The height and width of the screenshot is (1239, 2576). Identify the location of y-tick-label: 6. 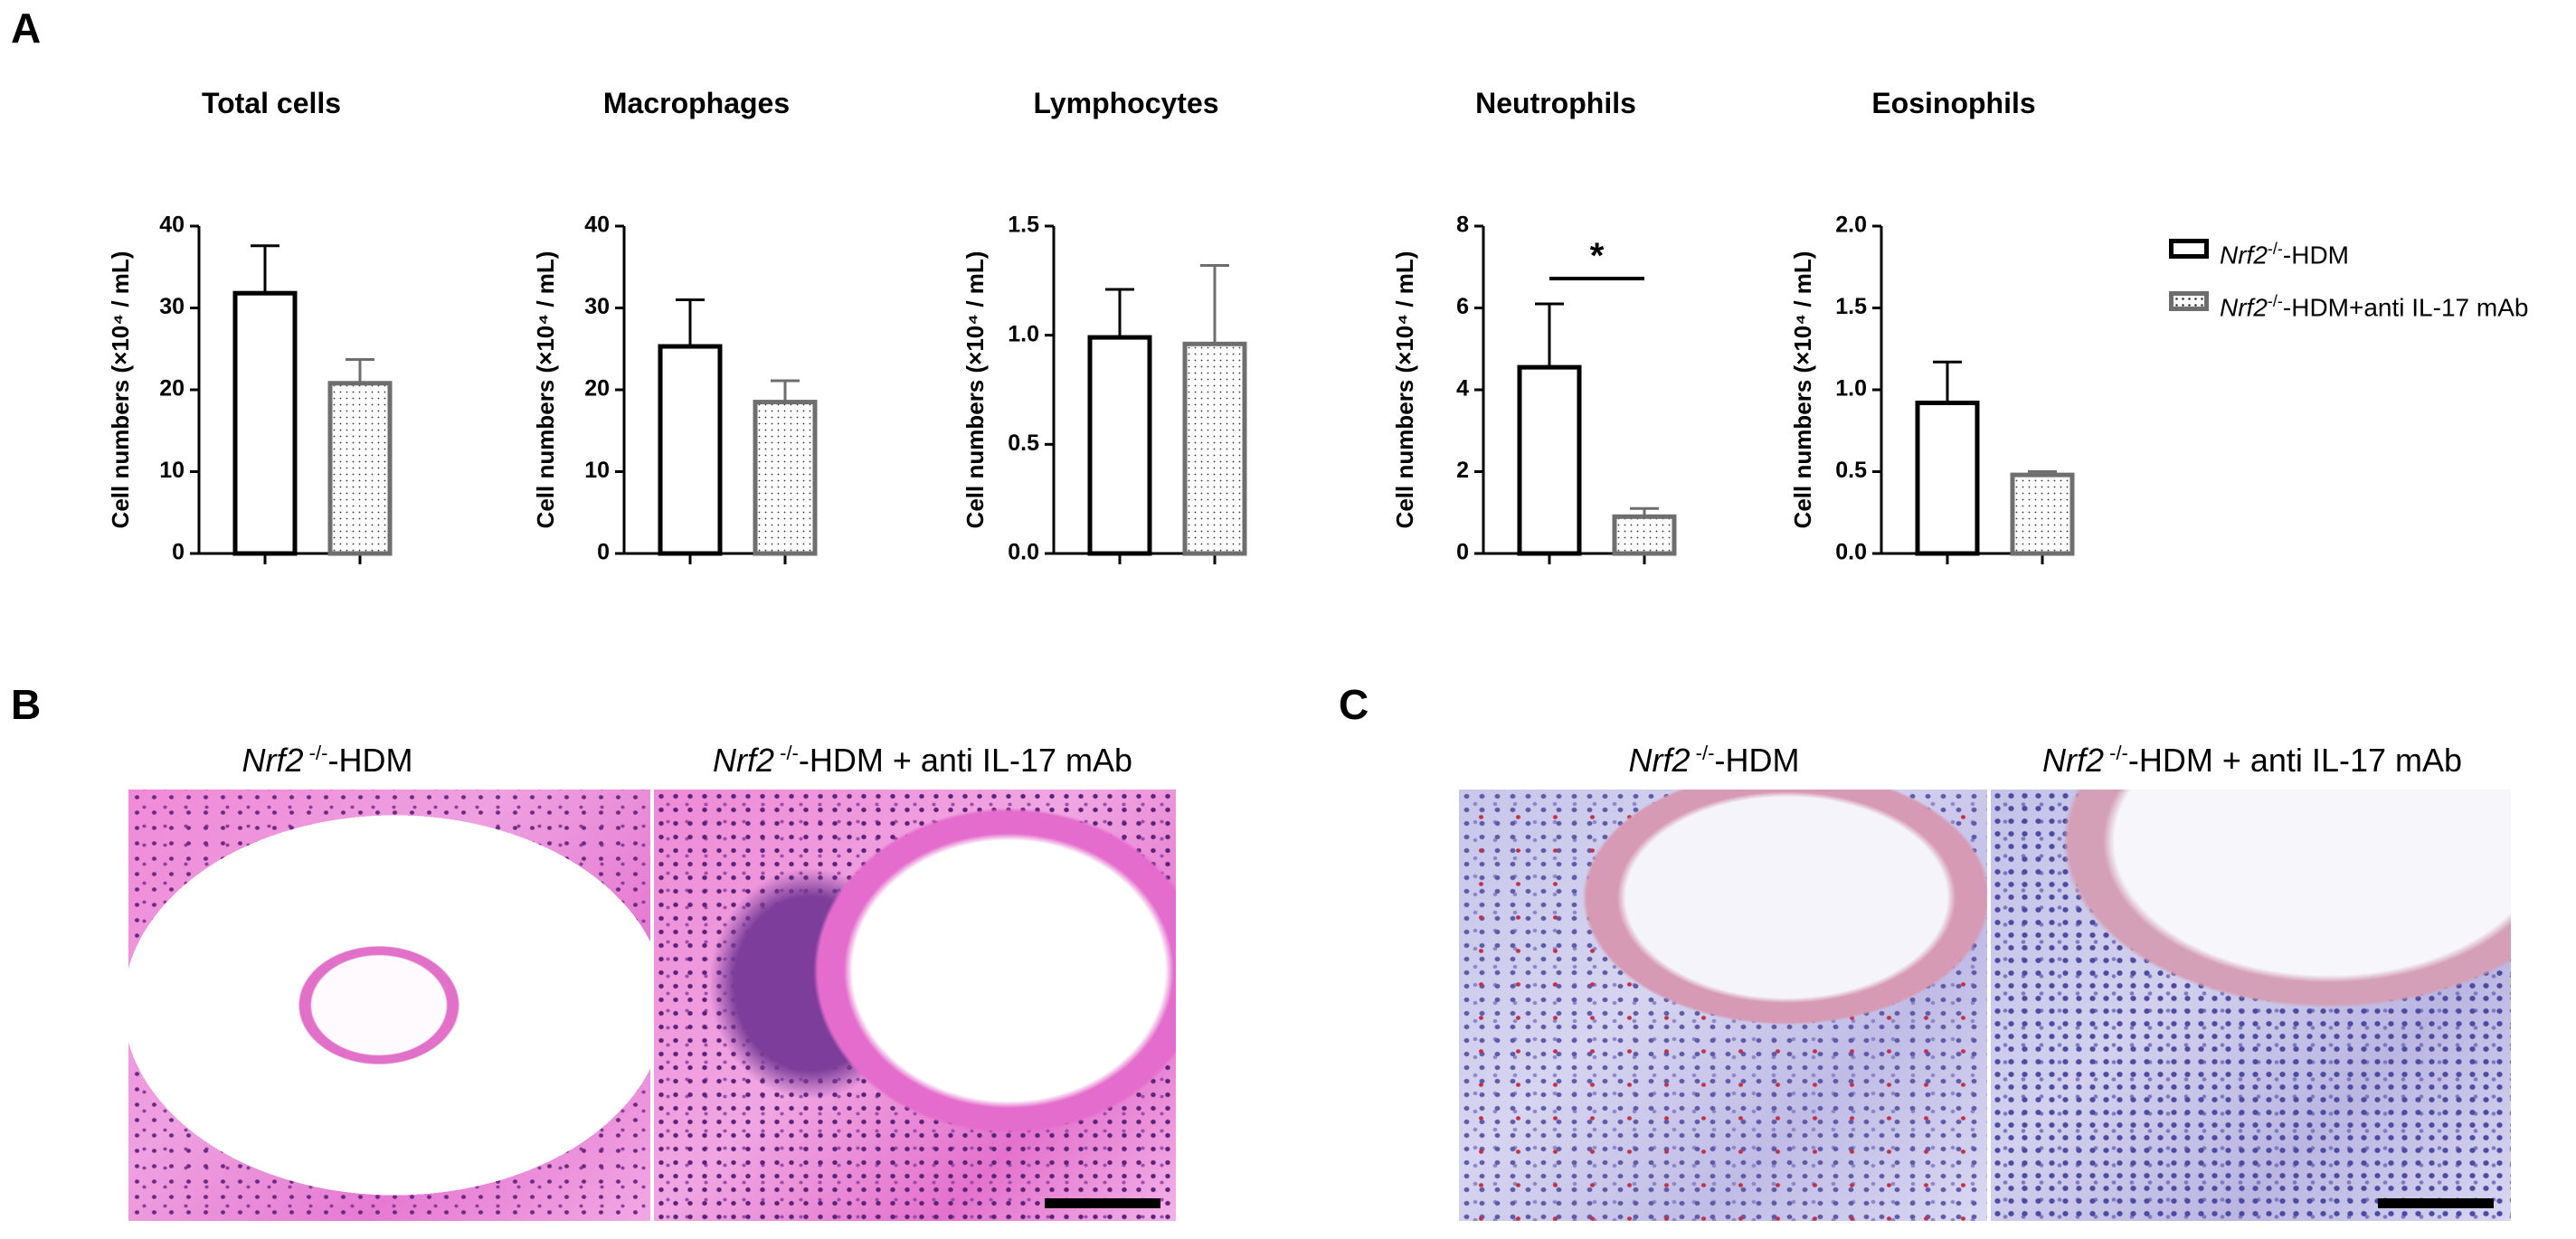
(1462, 306).